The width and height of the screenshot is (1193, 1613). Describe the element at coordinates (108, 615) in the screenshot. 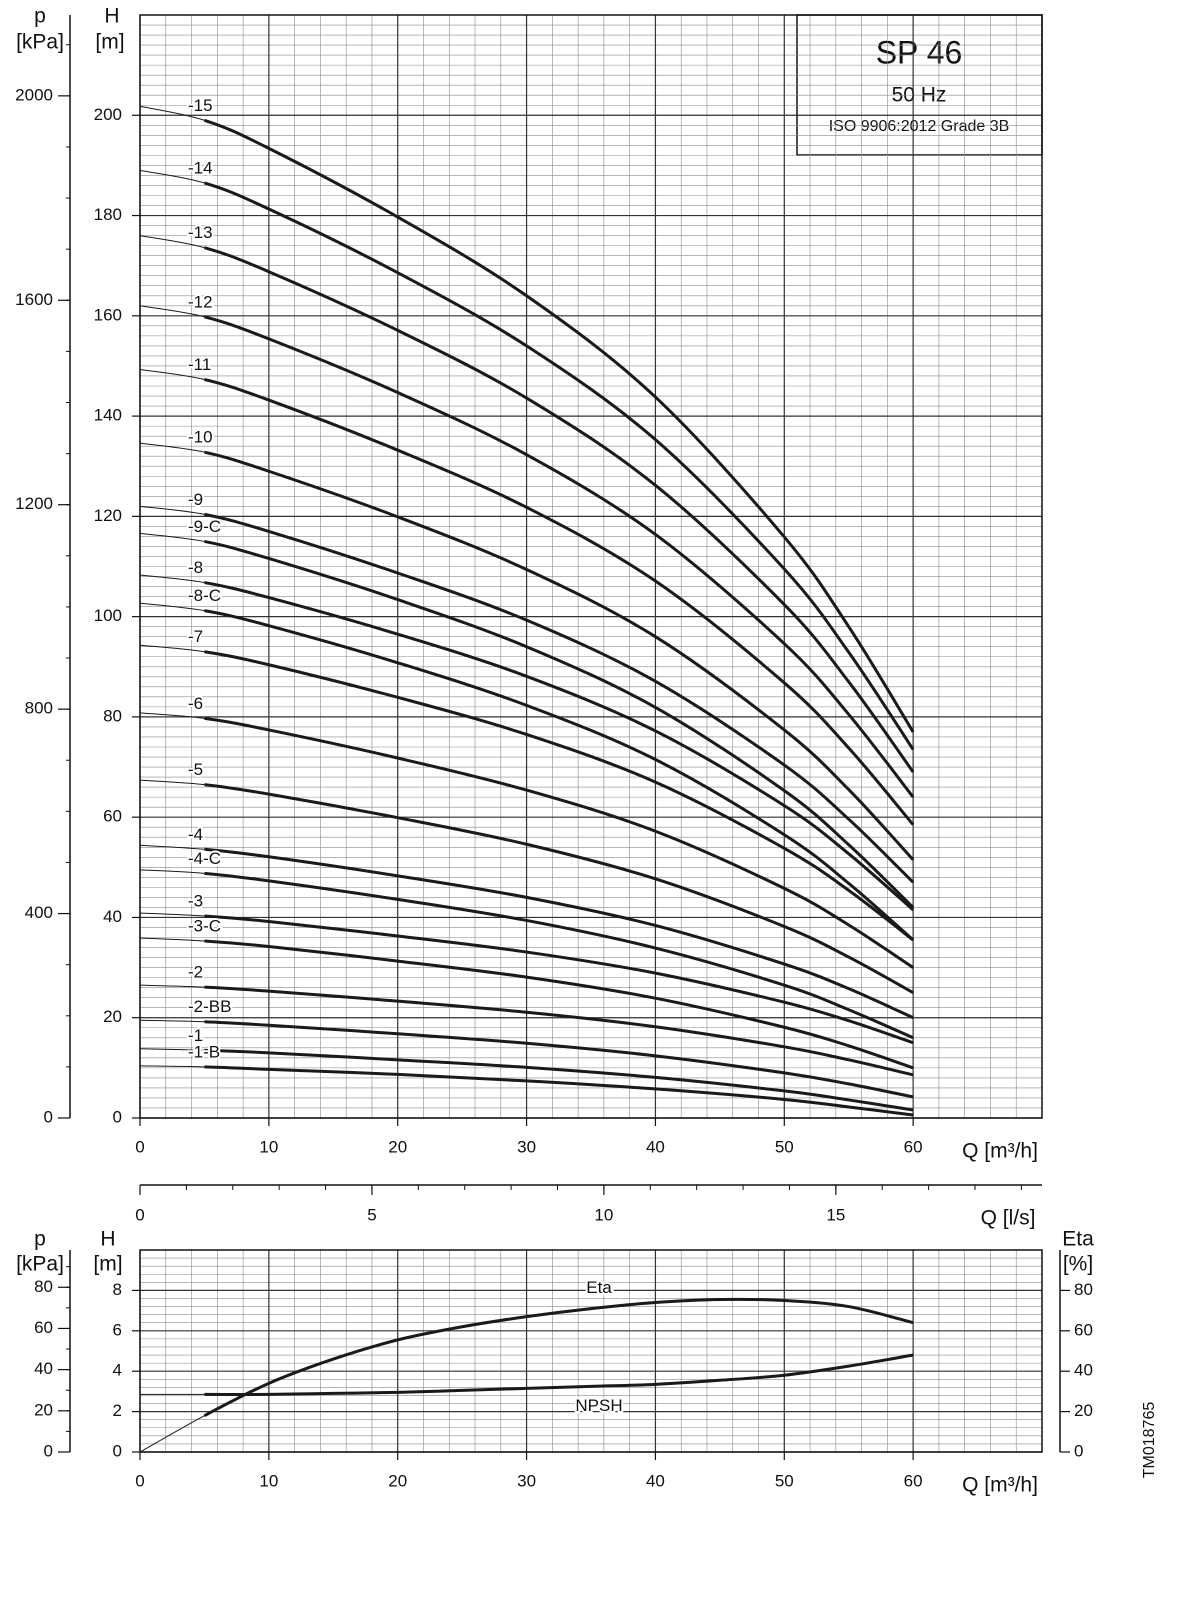

I see `y-tick-label: 100` at that location.